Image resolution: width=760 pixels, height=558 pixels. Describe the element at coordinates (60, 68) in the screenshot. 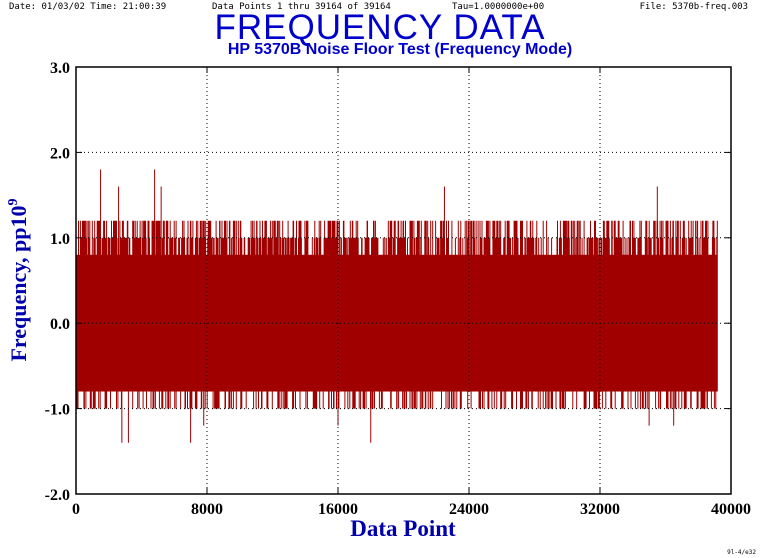

I see `y-tick-label: 3.0` at that location.